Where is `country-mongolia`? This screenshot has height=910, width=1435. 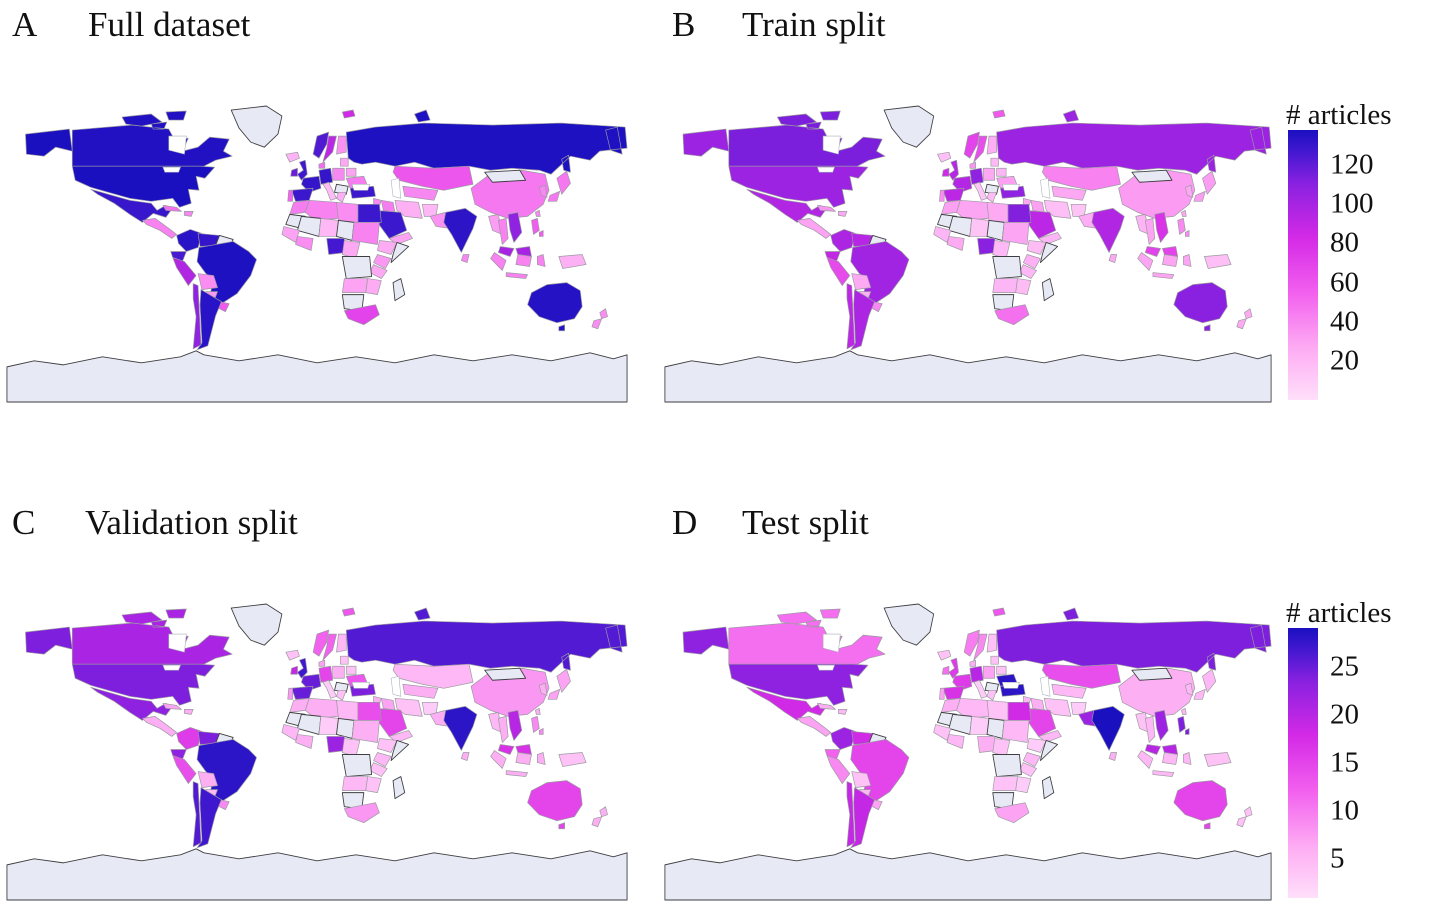 country-mongolia is located at coordinates (505, 176).